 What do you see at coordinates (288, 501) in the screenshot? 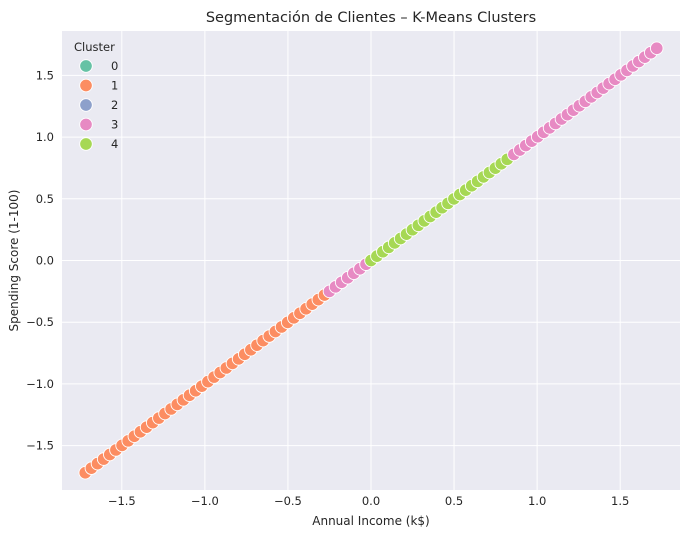
I see `x-tick-label: −0.5` at bounding box center [288, 501].